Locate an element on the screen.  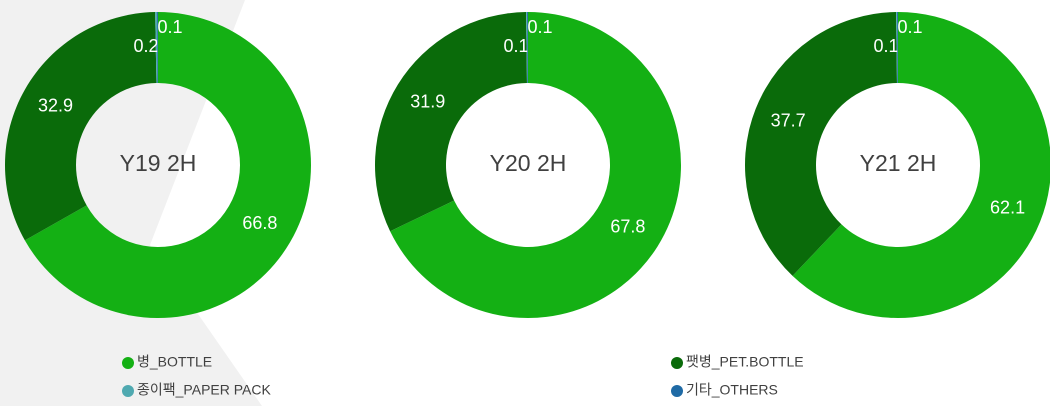
legend-label: 종이팩_PAPER PACK is located at coordinates (204, 390).